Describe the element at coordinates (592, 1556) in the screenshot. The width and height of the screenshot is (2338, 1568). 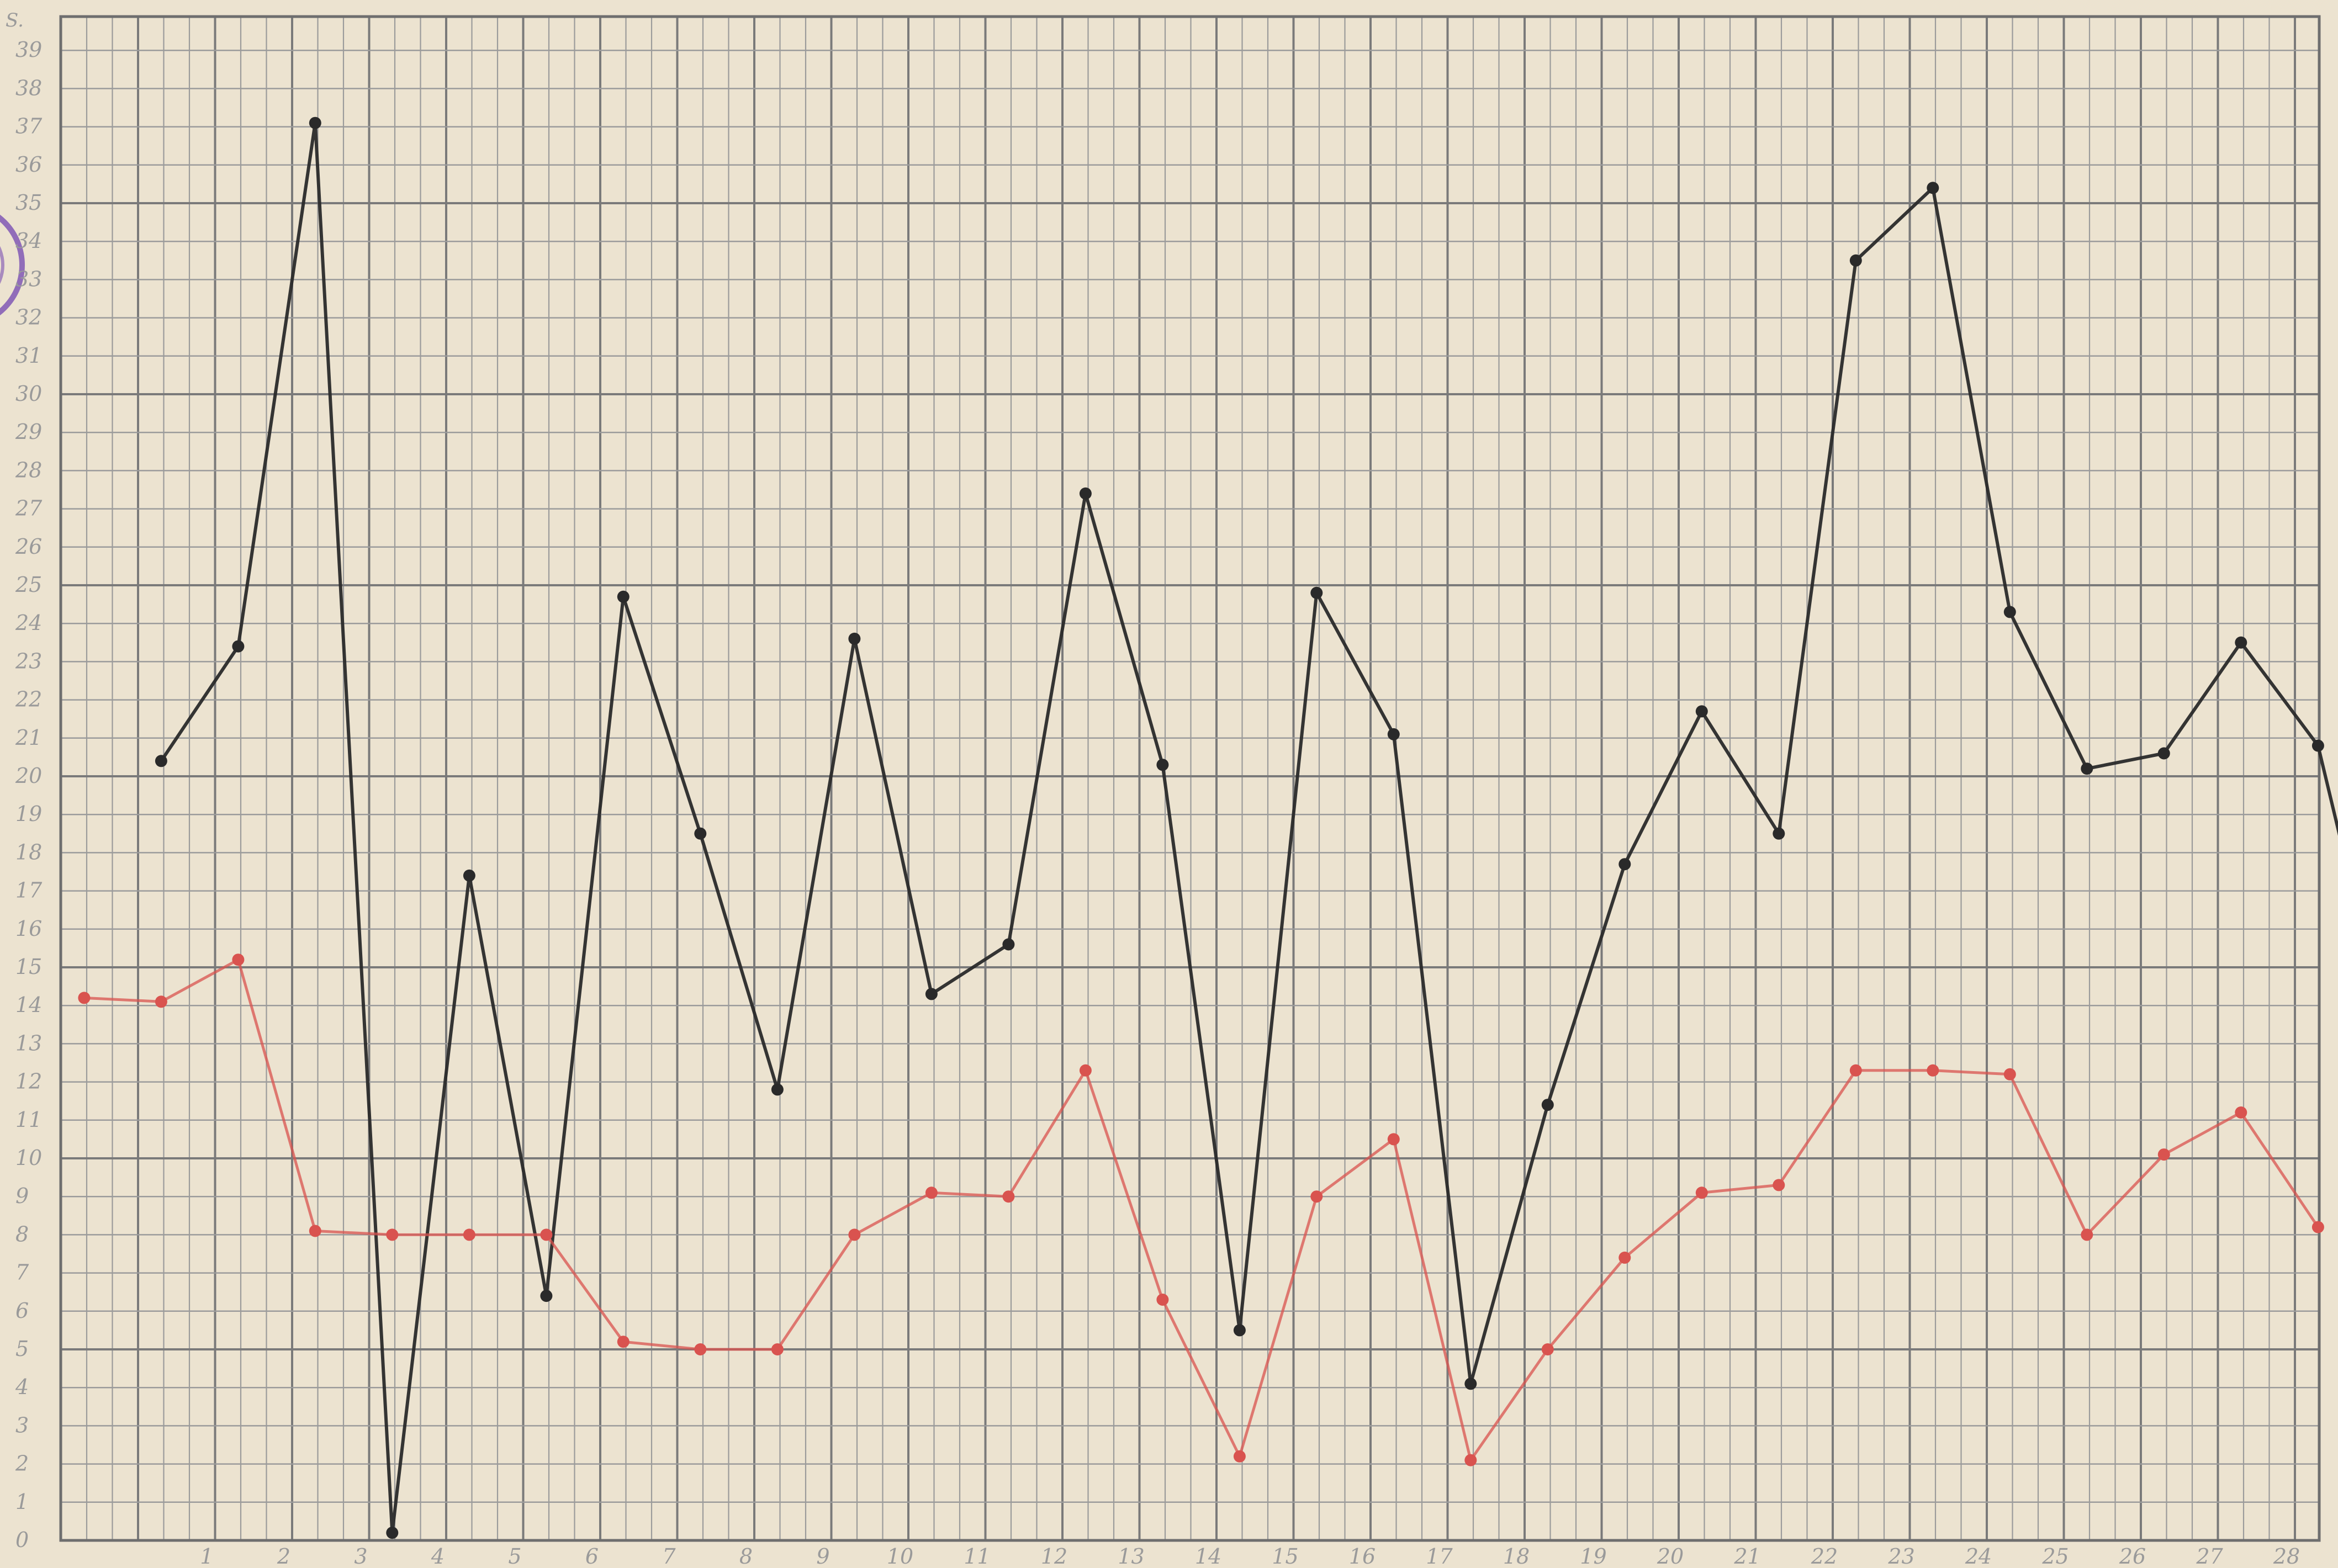
I see `x-tick-label: 6` at that location.